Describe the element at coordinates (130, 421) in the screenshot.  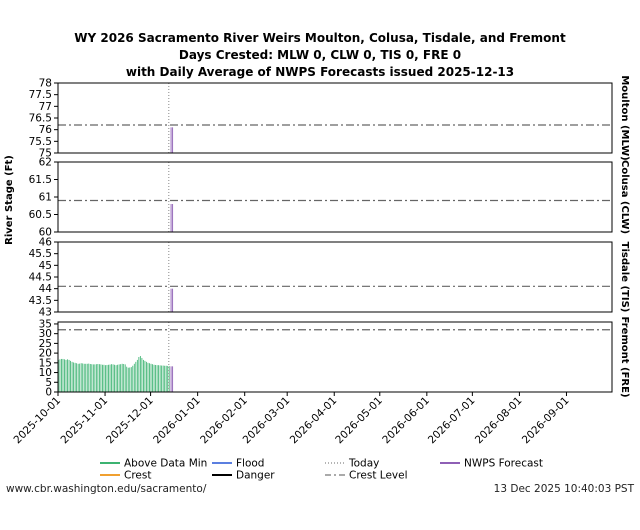
I see `x-tick-label: 2025-12-01` at that location.